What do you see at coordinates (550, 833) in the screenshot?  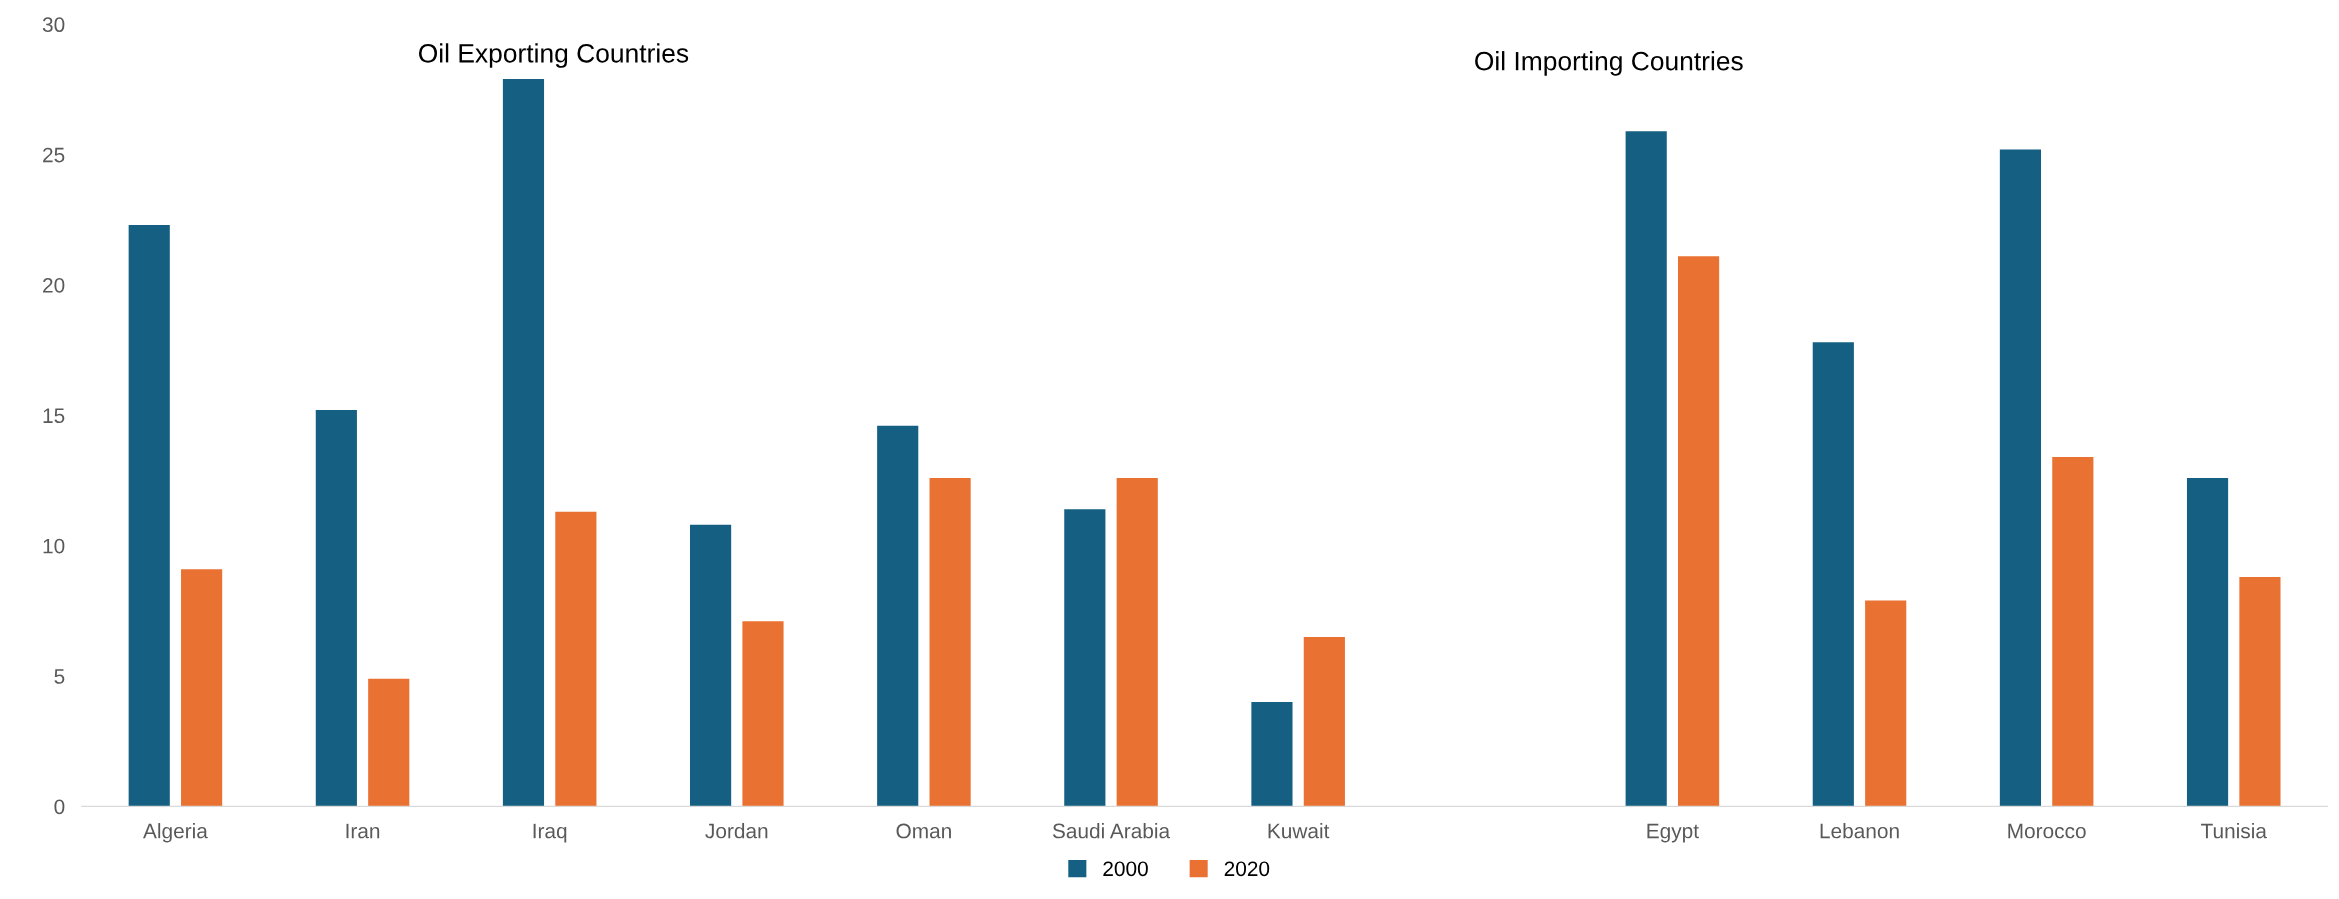 I see `x-tick-label: Iraq` at bounding box center [550, 833].